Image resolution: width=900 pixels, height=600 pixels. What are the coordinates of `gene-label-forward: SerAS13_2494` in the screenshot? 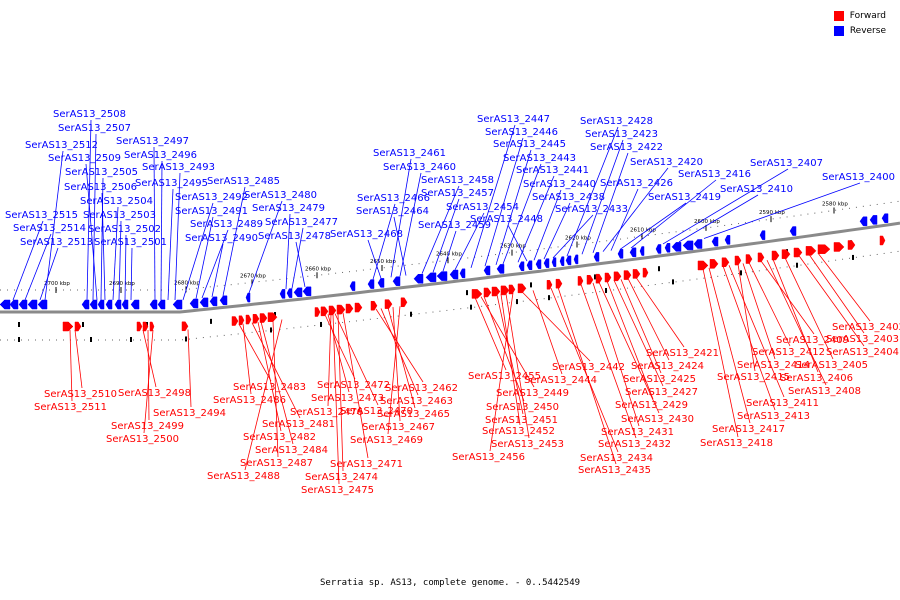 It's located at (189, 413).